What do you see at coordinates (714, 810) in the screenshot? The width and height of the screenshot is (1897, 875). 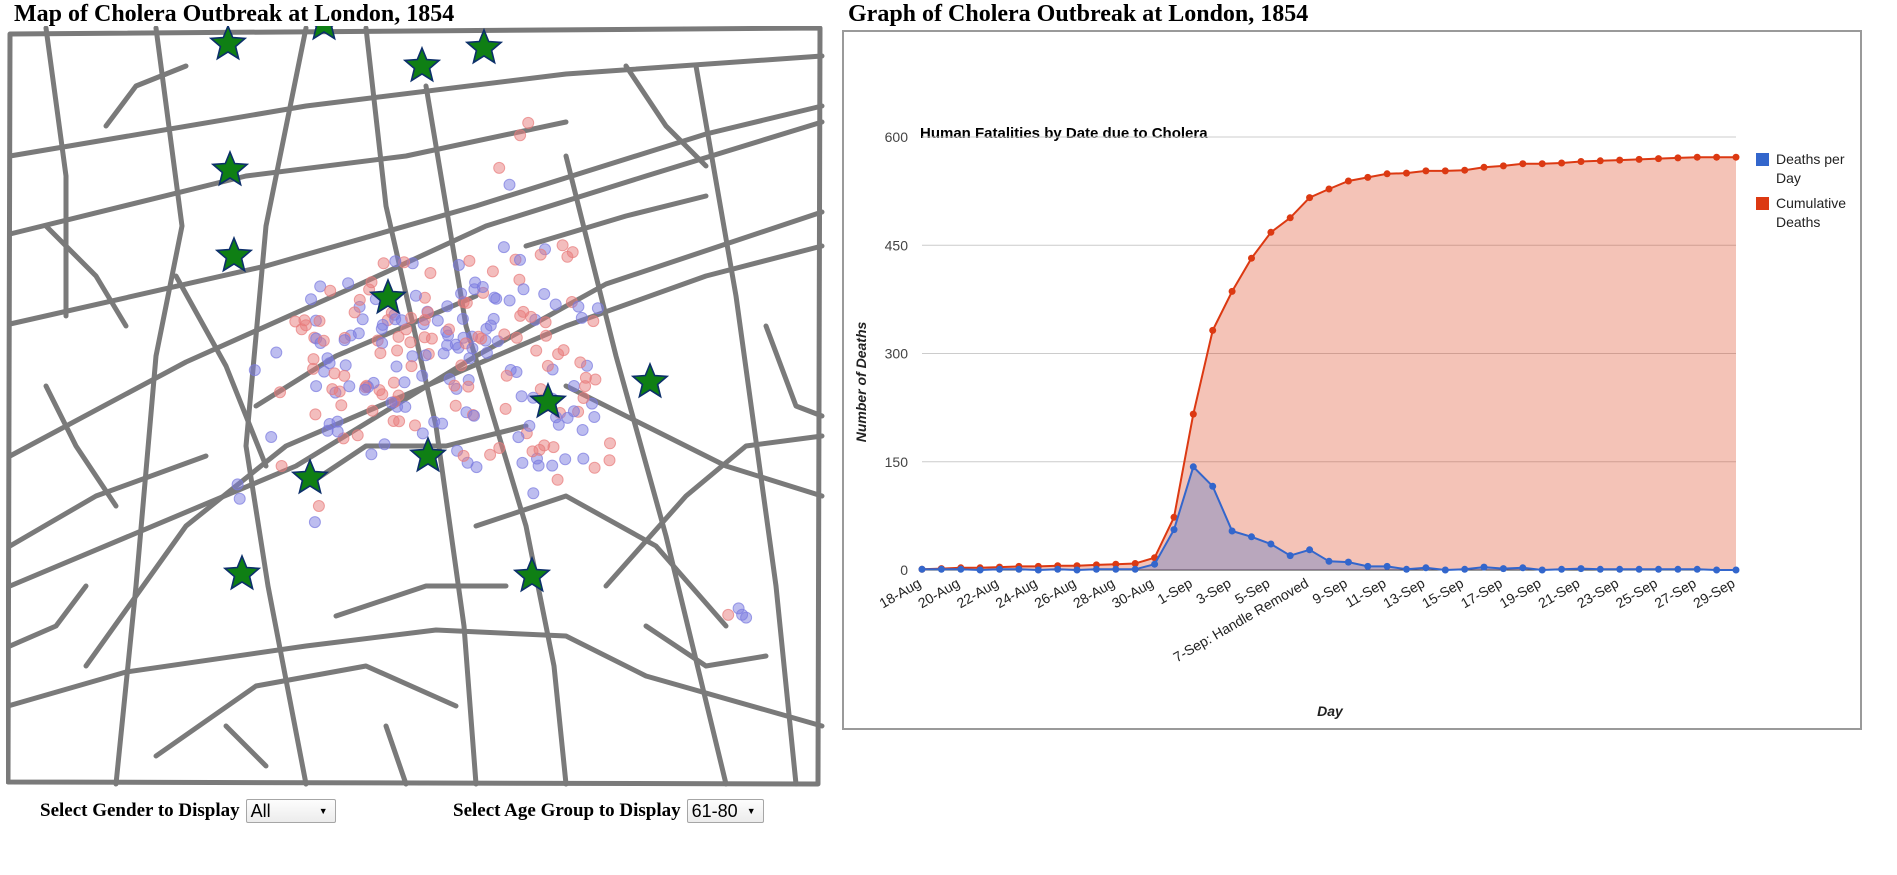 I see `age-select-value: 61-80` at bounding box center [714, 810].